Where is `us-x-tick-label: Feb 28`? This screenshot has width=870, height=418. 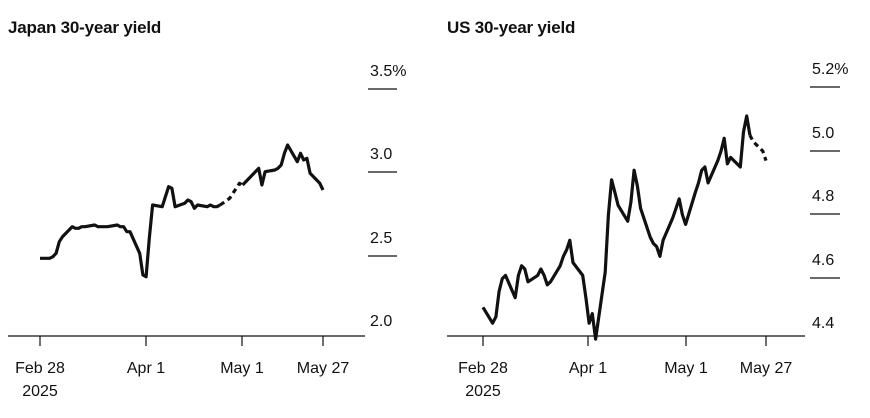
us-x-tick-label: Feb 28 is located at coordinates (483, 368).